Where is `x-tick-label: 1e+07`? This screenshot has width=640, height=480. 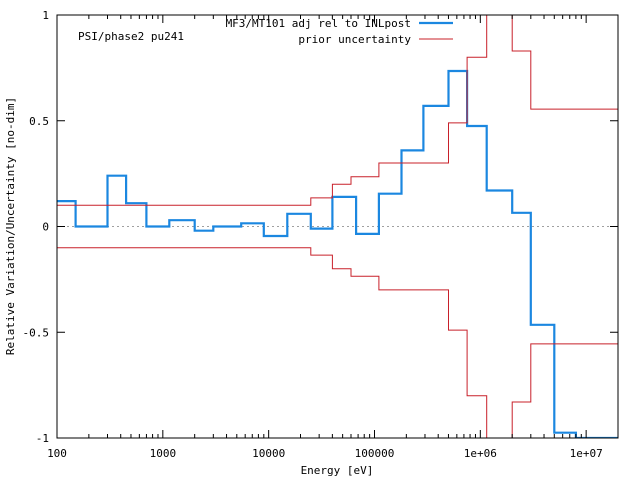 x-tick-label: 1e+07 is located at coordinates (586, 453).